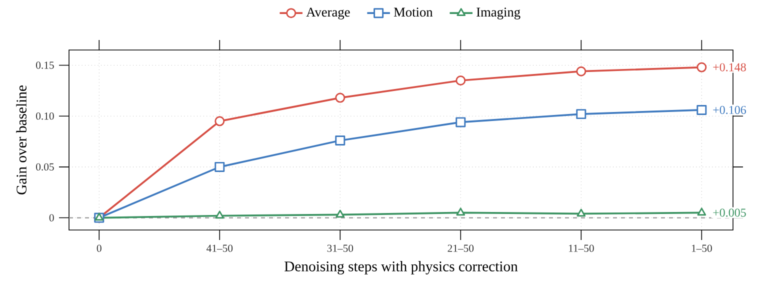 This screenshot has height=292, width=775. Describe the element at coordinates (99, 248) in the screenshot. I see `x-tick-label: 0` at that location.